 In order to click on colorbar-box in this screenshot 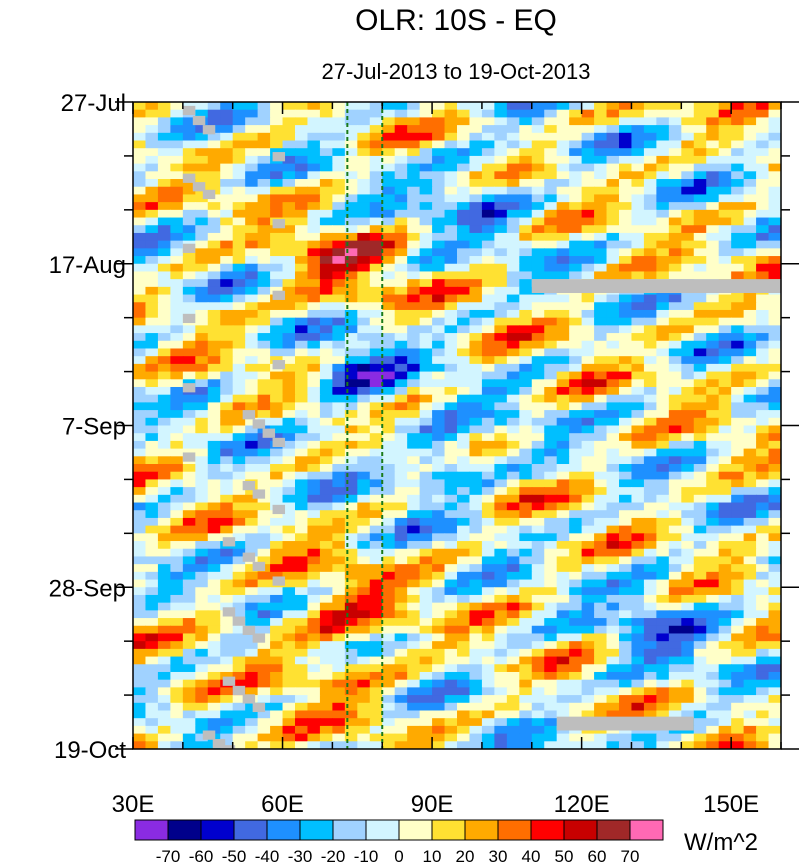, I will do `click(448, 830)`.